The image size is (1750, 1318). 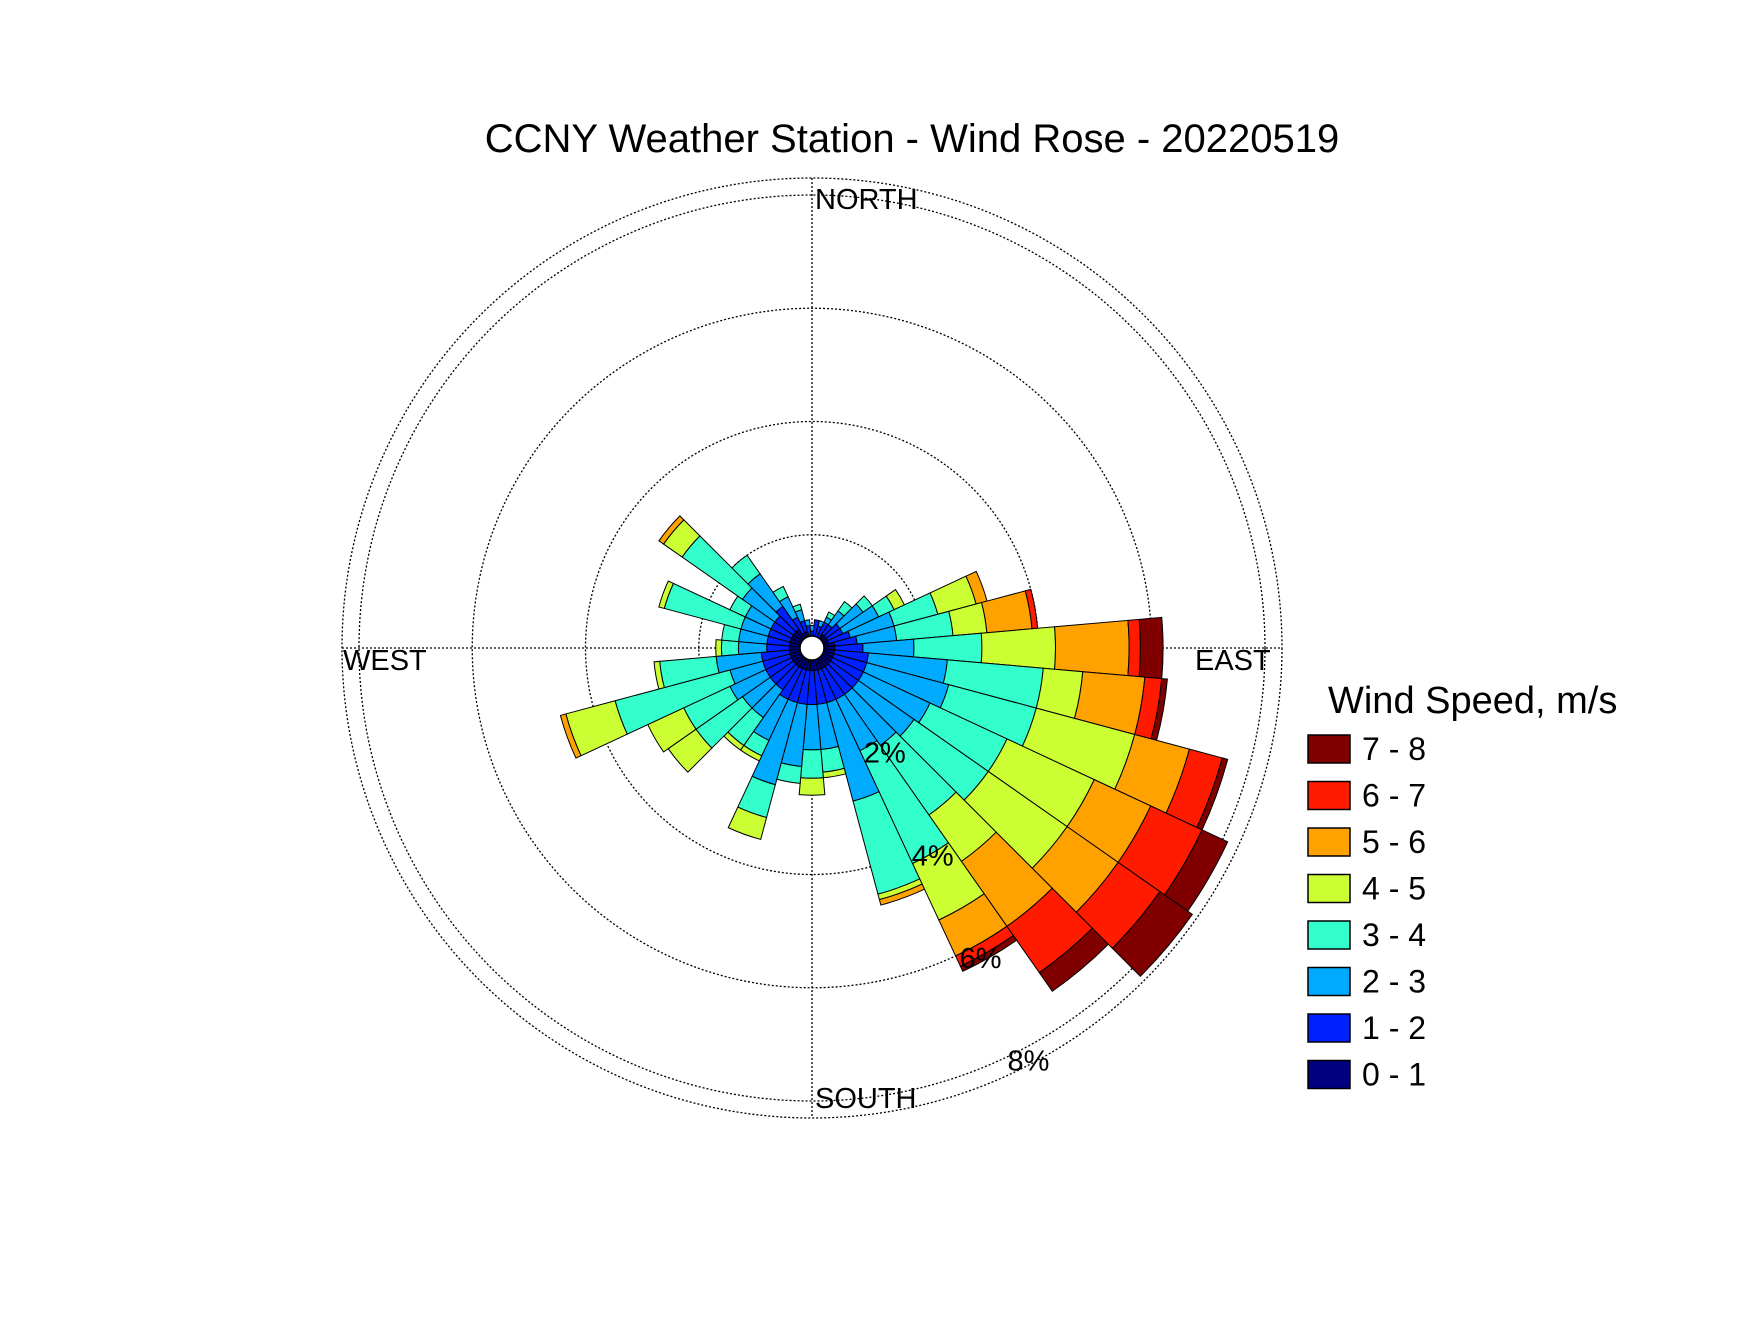 What do you see at coordinates (385, 661) in the screenshot?
I see `direction-label-west: WEST` at bounding box center [385, 661].